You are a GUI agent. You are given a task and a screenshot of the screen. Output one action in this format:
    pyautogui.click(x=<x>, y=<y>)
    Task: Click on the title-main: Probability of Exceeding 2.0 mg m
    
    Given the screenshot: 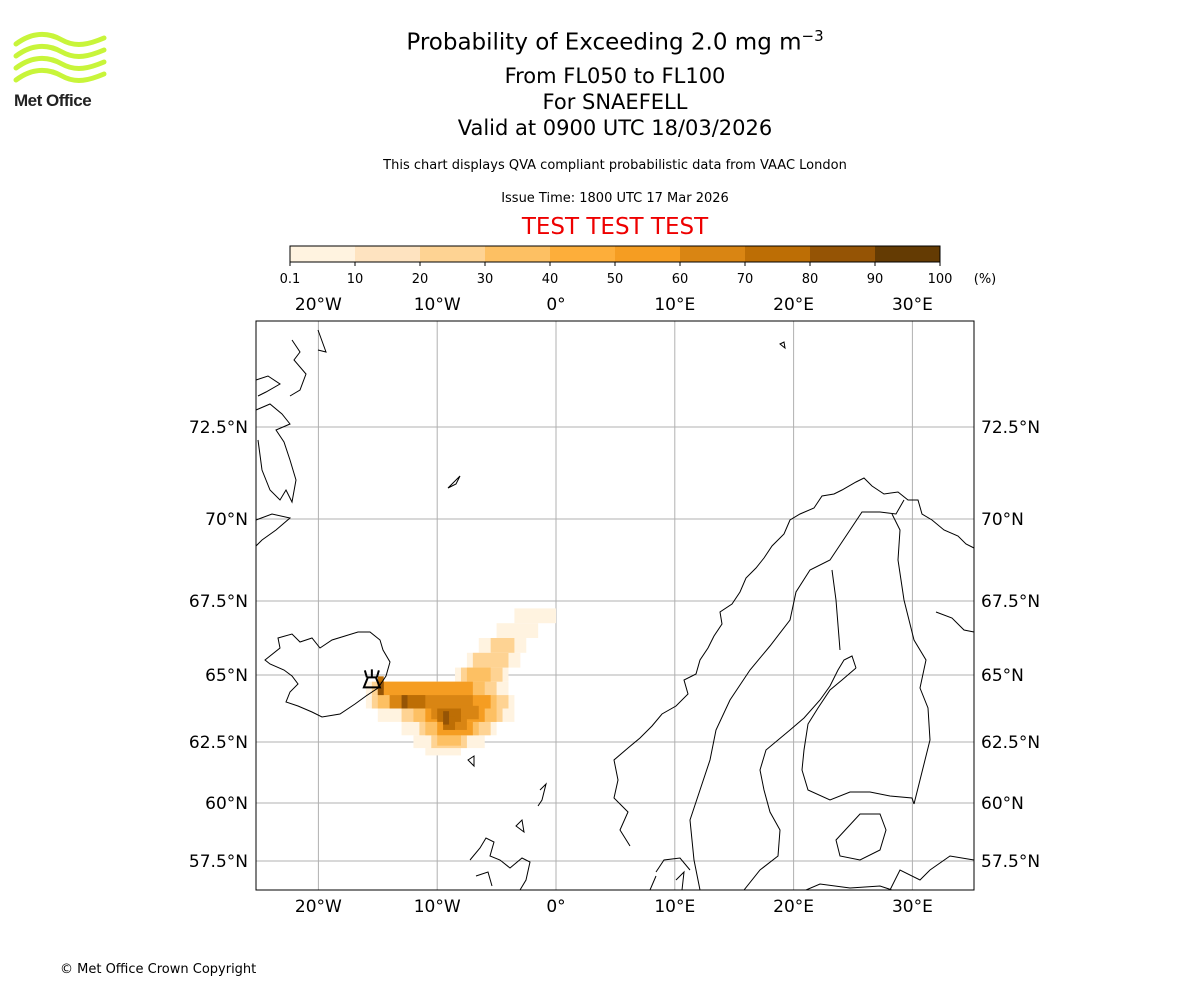 What is the action you would take?
    pyautogui.click(x=604, y=42)
    